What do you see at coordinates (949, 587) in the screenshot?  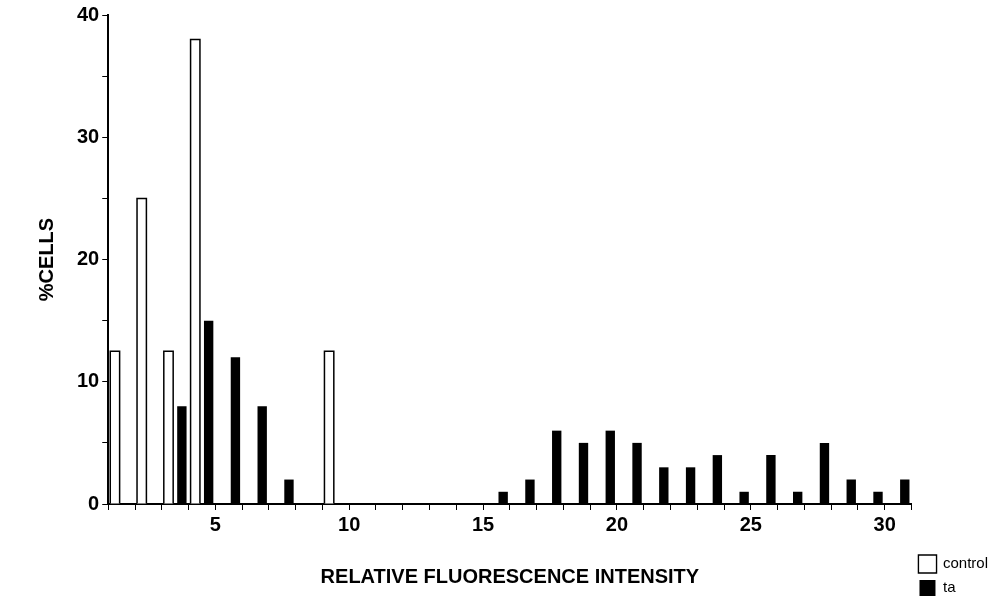 I see `legend-label: ta` at bounding box center [949, 587].